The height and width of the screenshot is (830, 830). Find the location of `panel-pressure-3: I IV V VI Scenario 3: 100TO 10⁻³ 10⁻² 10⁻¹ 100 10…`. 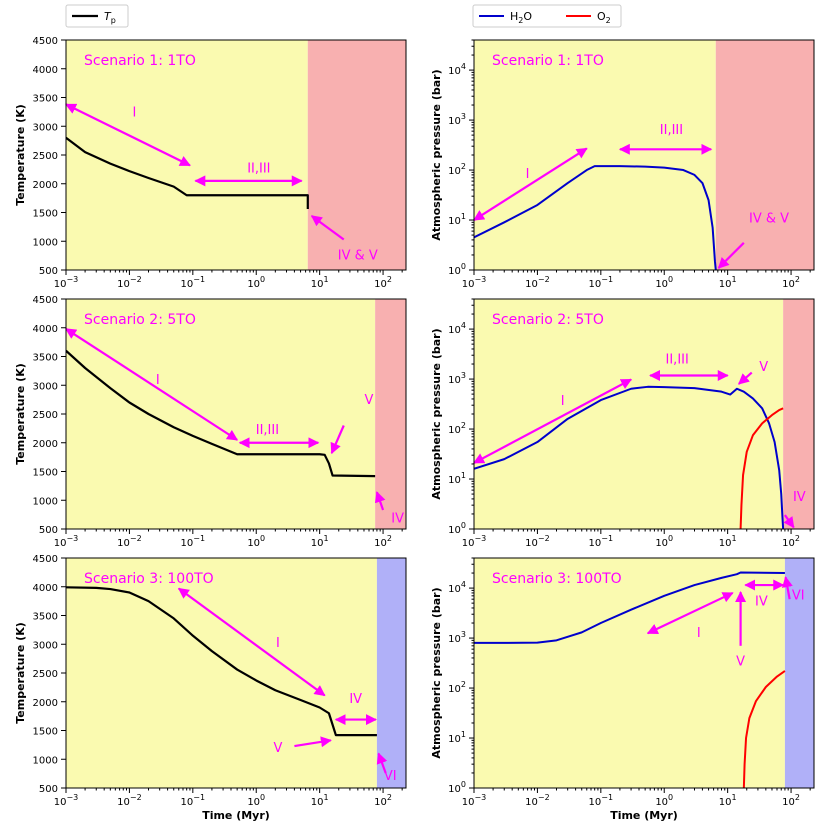

panel-pressure-3: I IV V VI Scenario 3: 100TO 10⁻³ 10⁻² 10⁻¹ 100 10… is located at coordinates (622, 689).